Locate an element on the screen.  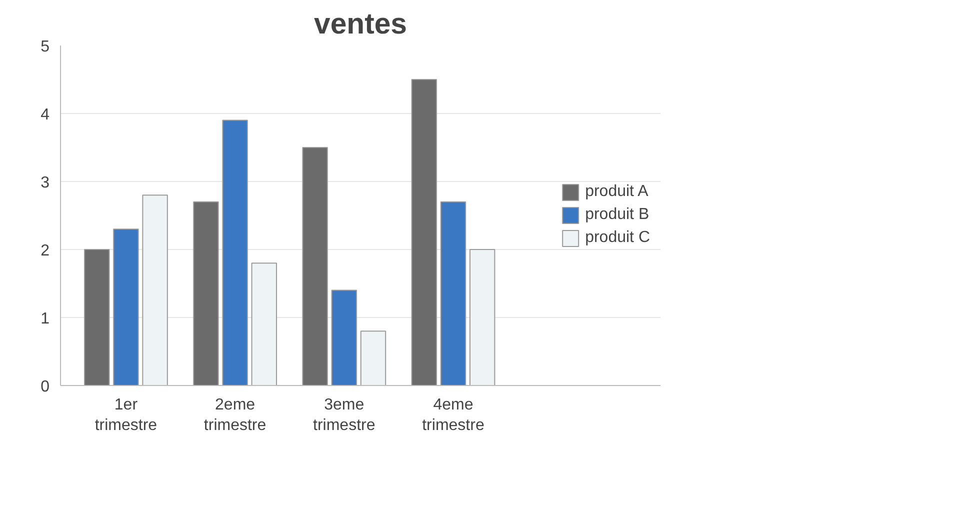
x-tick-label: 2eme trimestre is located at coordinates (235, 415).